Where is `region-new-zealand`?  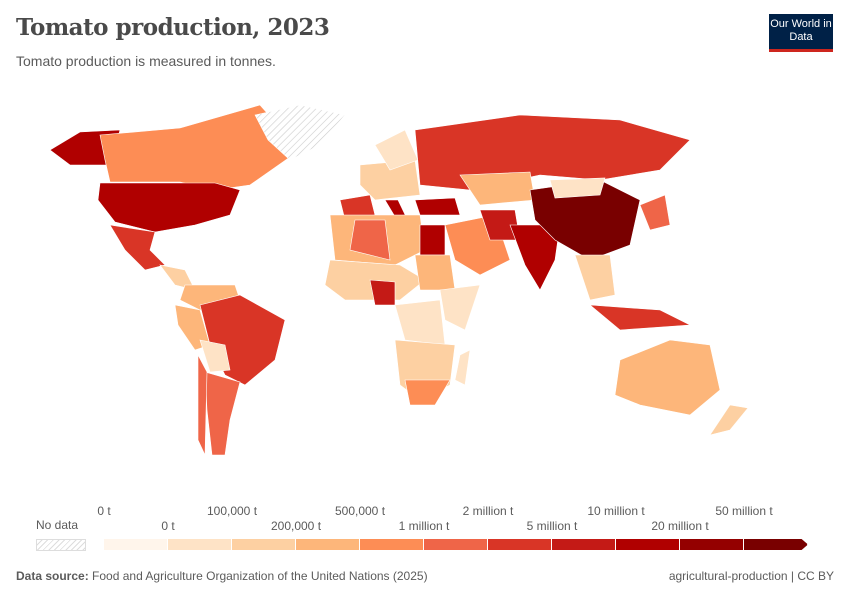 region-new-zealand is located at coordinates (729, 420).